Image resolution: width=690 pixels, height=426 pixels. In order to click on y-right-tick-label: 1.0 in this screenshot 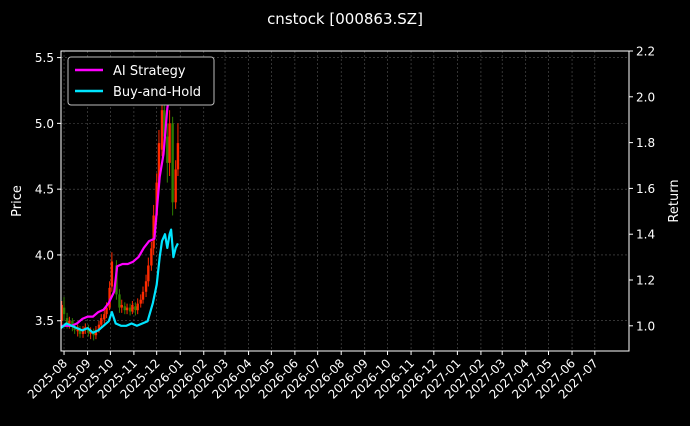, I will do `click(645, 326)`.